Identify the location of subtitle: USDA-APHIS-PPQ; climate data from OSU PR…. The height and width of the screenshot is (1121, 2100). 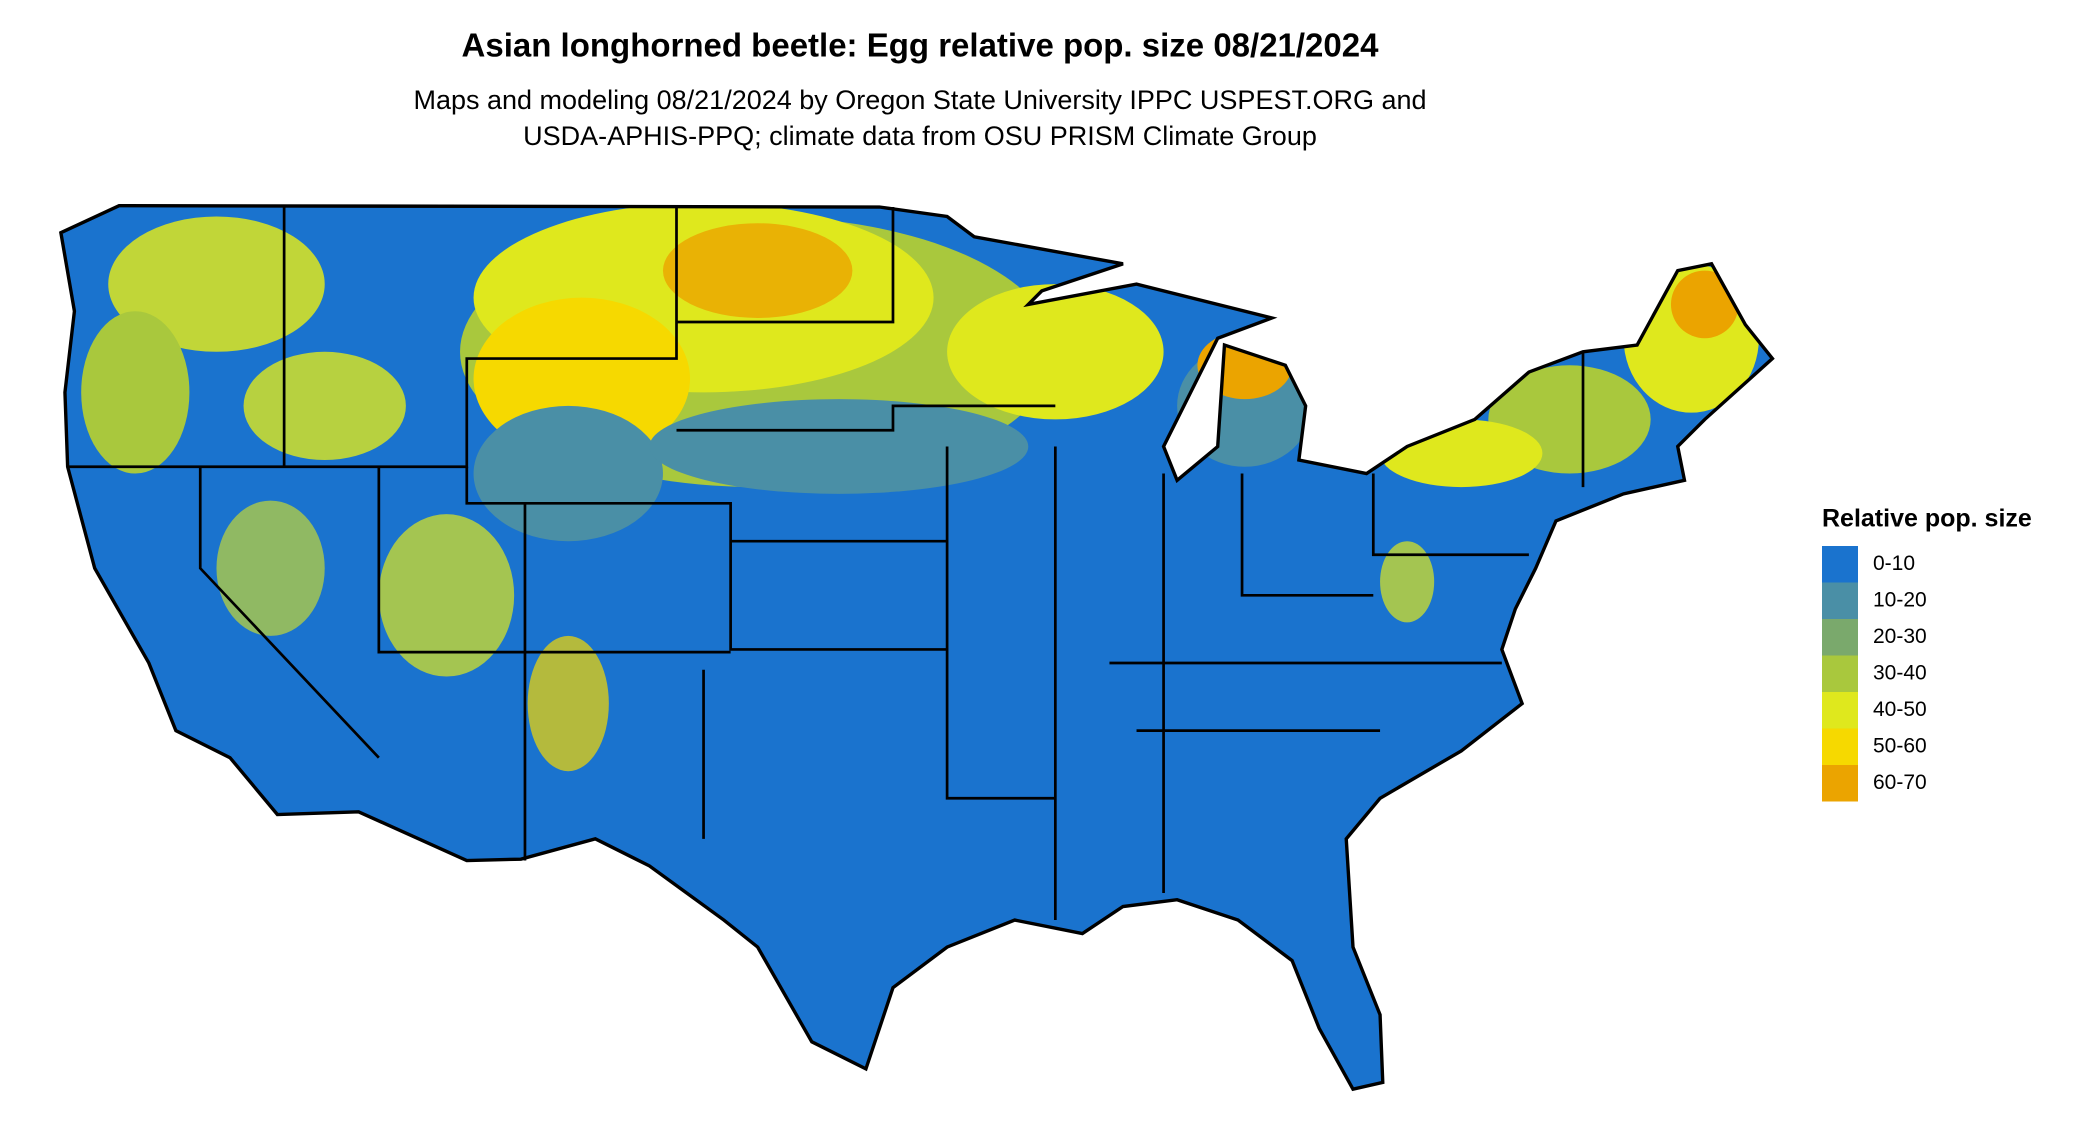
(920, 136).